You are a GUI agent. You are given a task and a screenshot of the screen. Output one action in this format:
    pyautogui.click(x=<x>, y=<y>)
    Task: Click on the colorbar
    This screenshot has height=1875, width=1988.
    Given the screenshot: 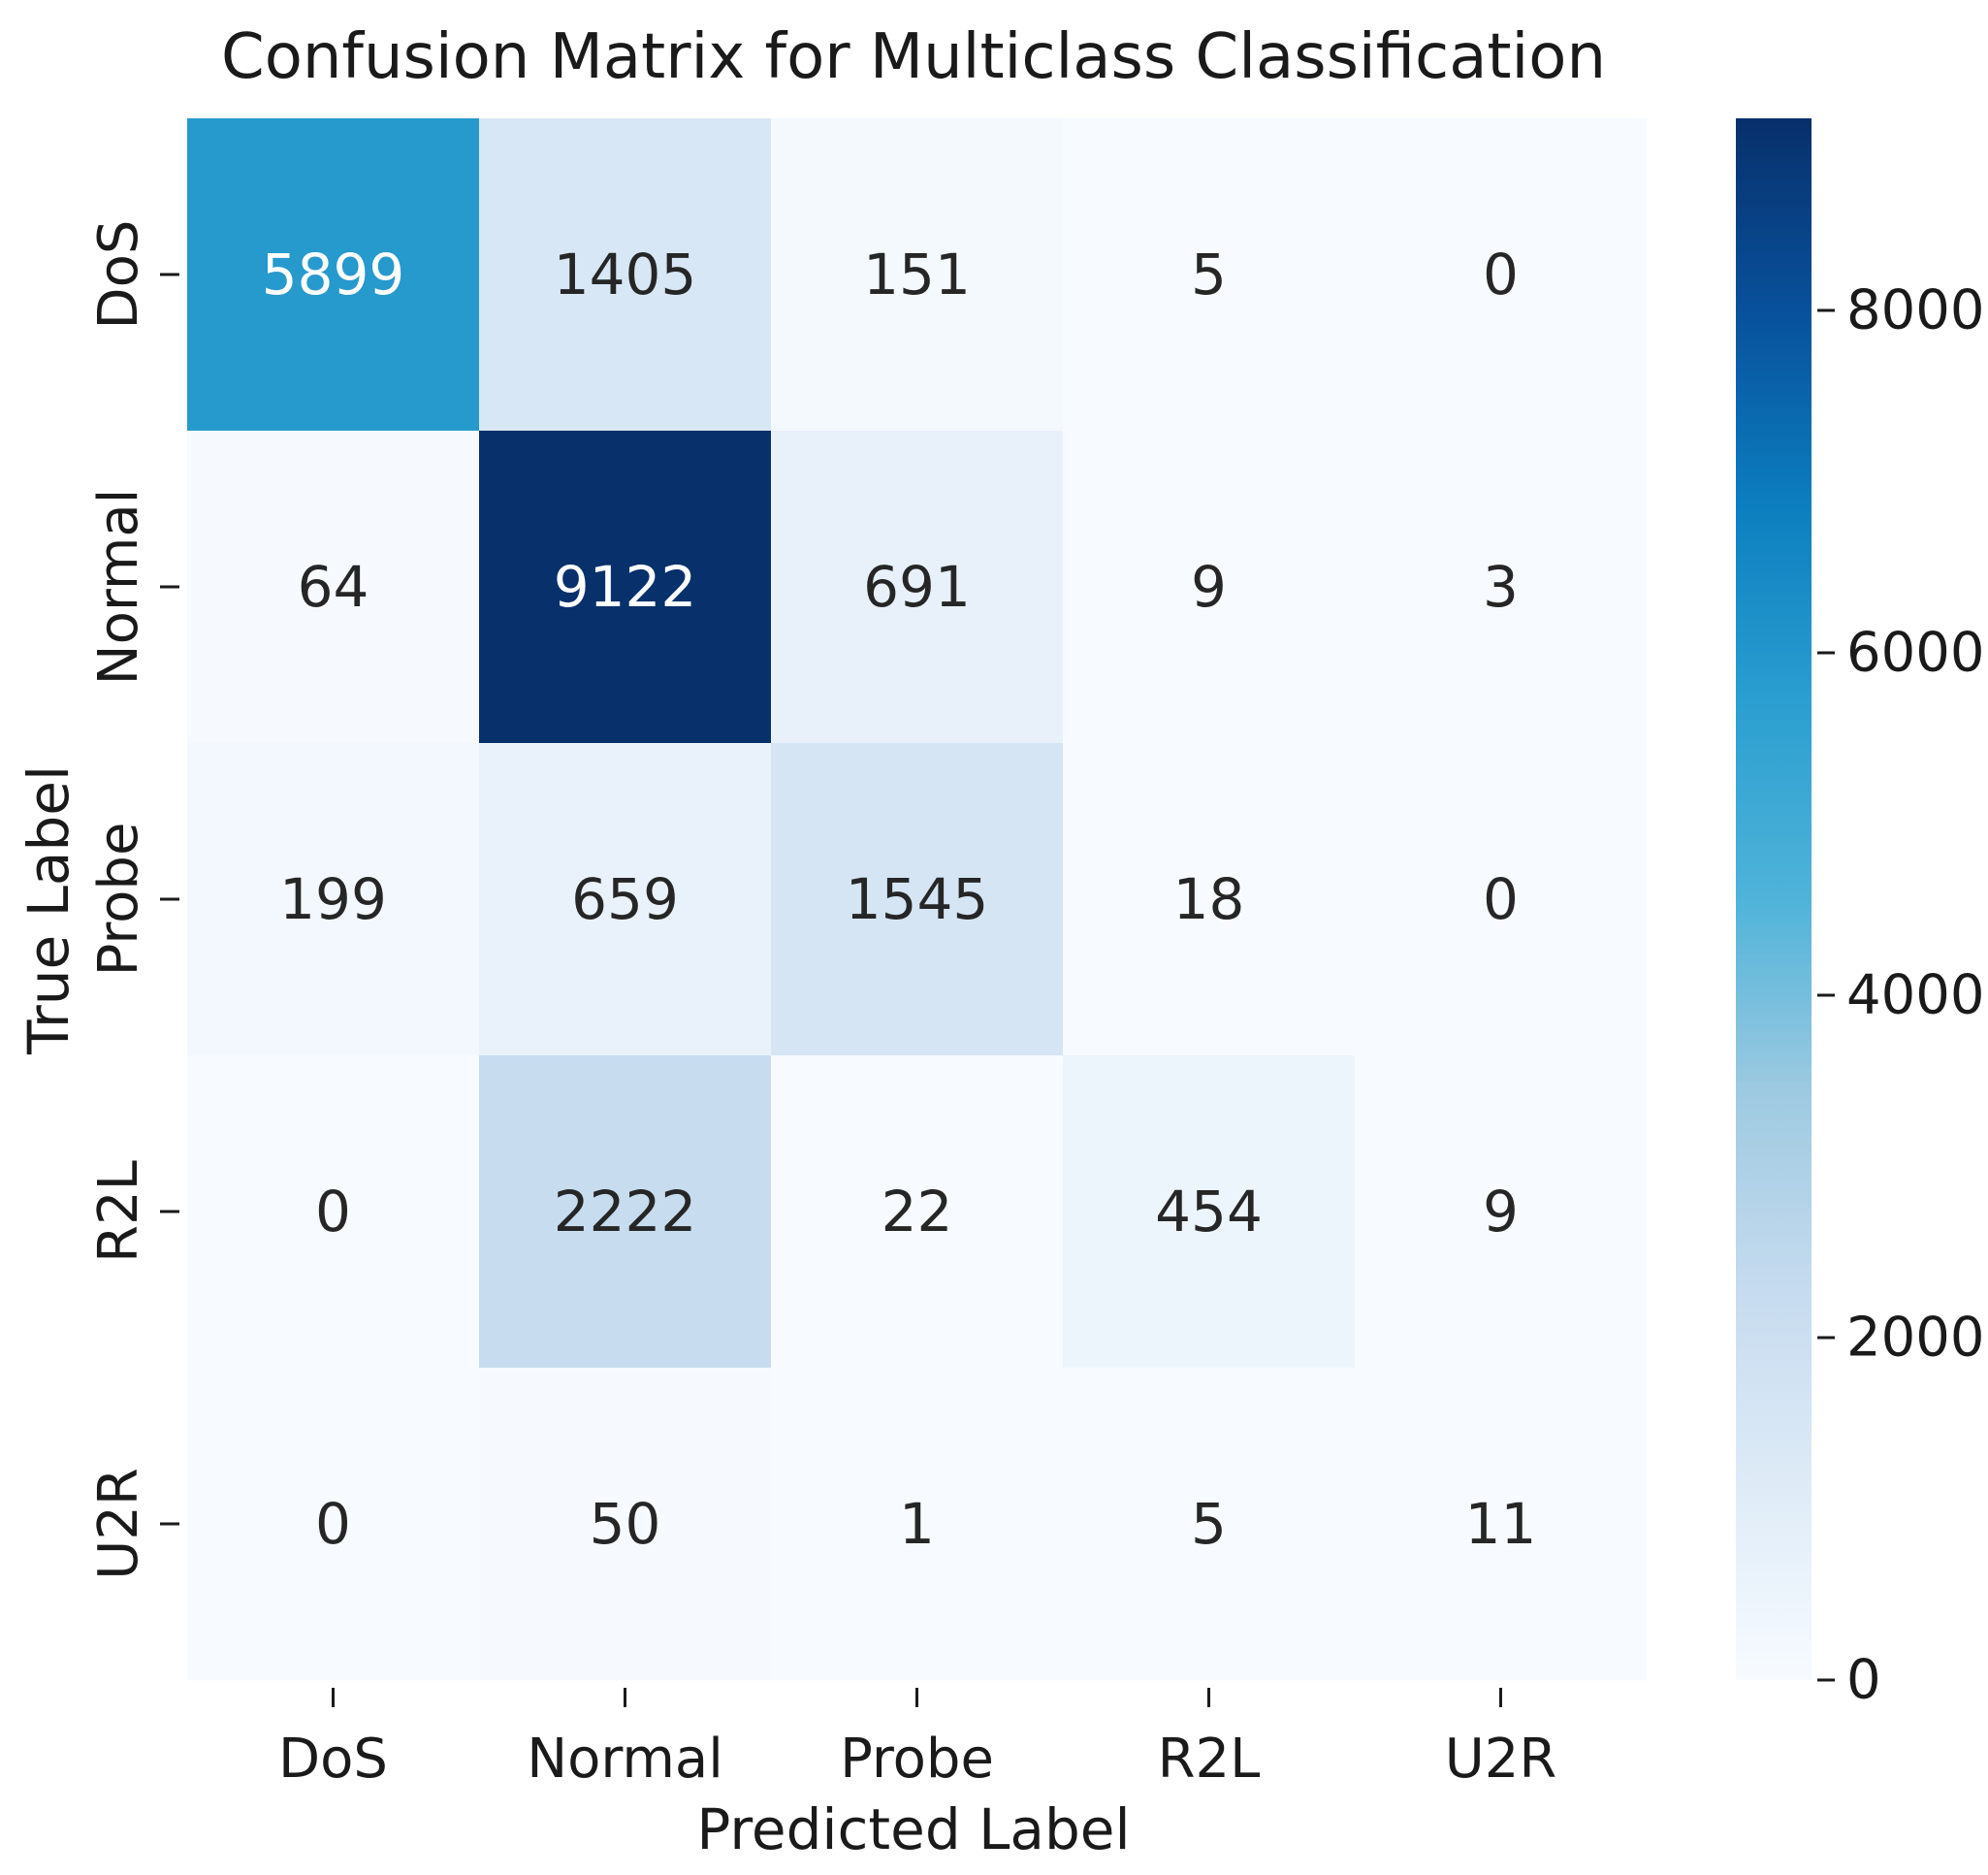 What is the action you would take?
    pyautogui.click(x=1774, y=899)
    